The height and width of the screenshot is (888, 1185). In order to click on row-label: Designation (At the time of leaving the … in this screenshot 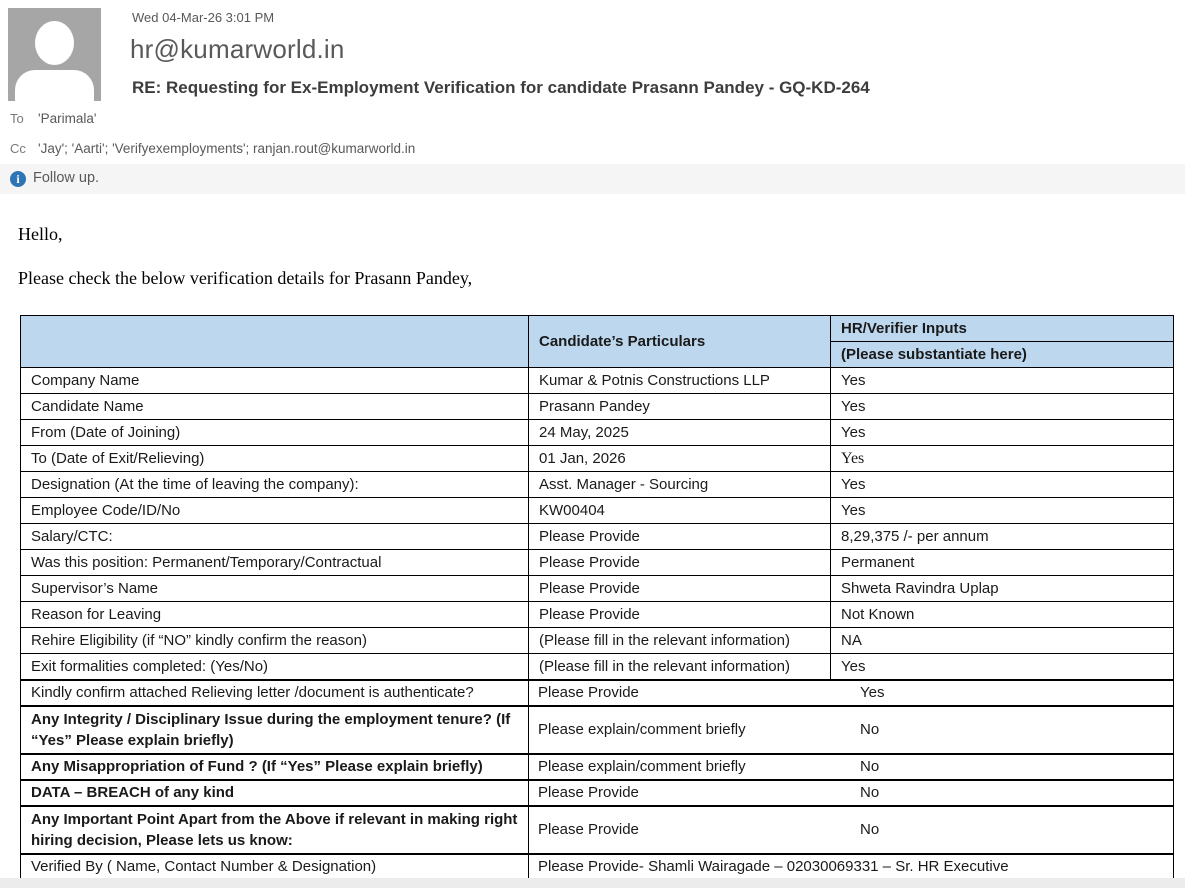, I will do `click(274, 484)`.